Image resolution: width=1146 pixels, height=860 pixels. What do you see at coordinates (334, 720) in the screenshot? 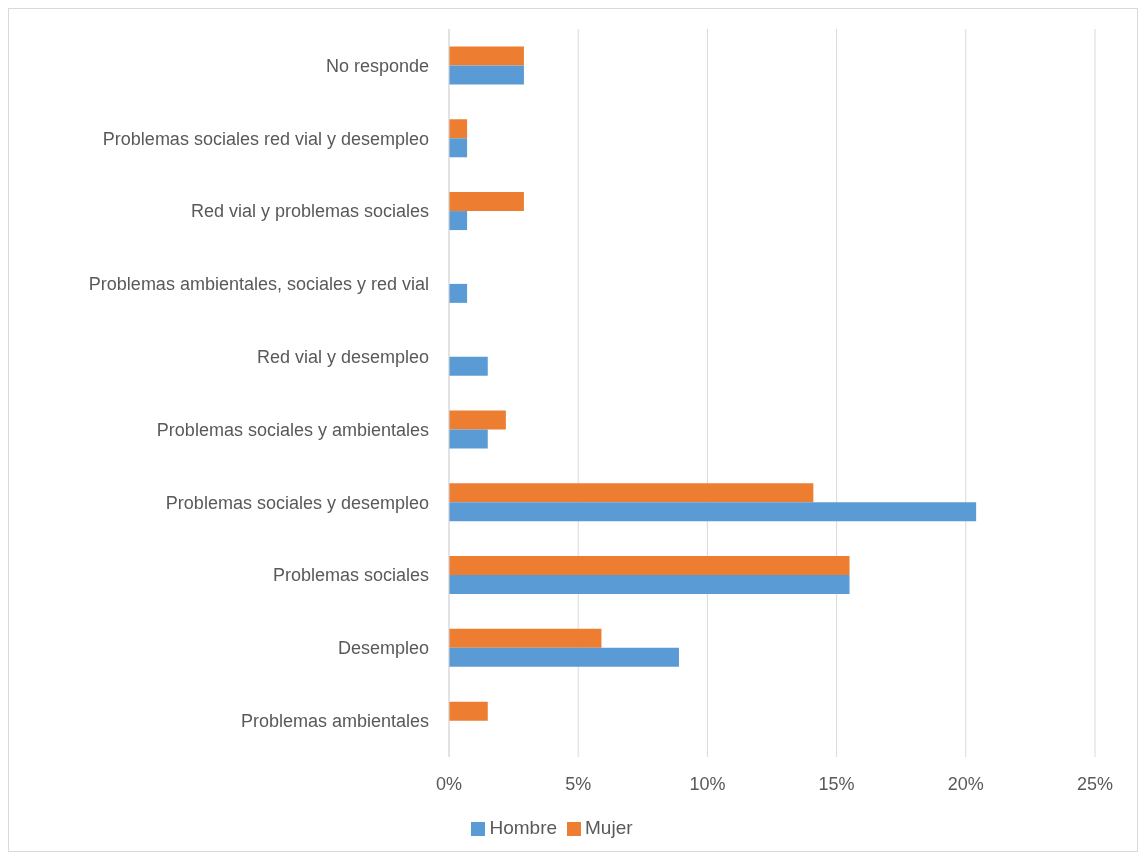
I see `y-tick-label: Problemas ambientales` at bounding box center [334, 720].